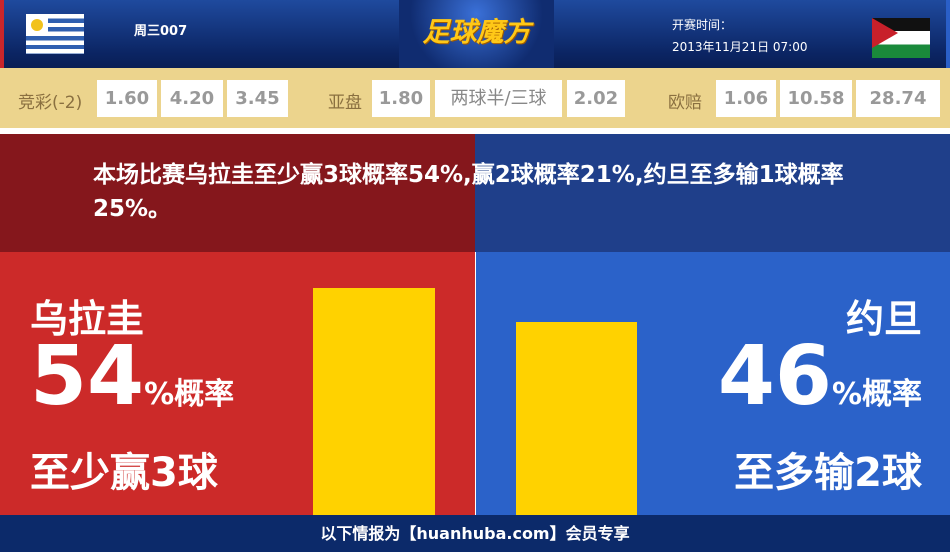 The width and height of the screenshot is (950, 552). What do you see at coordinates (161, 31) in the screenshot?
I see `match-code: 周三007` at bounding box center [161, 31].